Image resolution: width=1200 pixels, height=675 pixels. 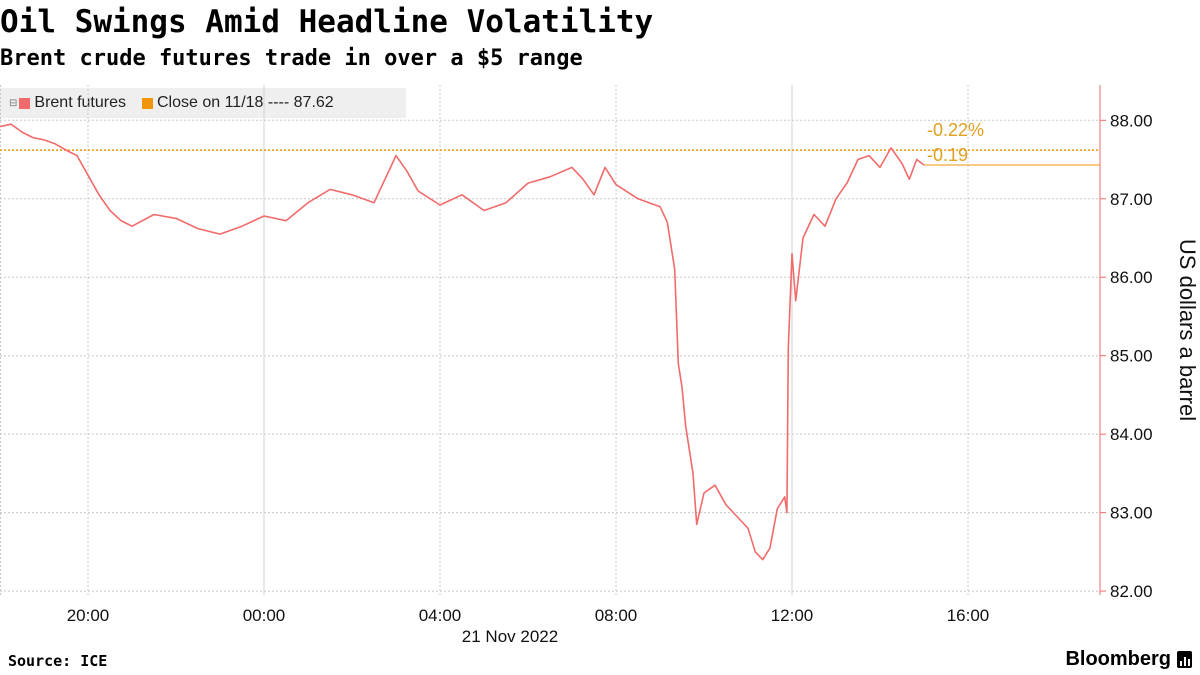 What do you see at coordinates (616, 615) in the screenshot?
I see `x-tick-label: 08:00` at bounding box center [616, 615].